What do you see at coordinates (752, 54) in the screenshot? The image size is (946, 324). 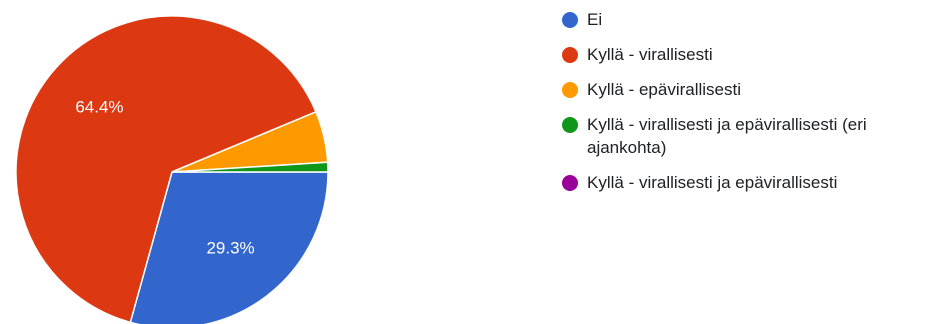 I see `legend-item-kylla-virallisesti: Kyllä - virallisesti` at bounding box center [752, 54].